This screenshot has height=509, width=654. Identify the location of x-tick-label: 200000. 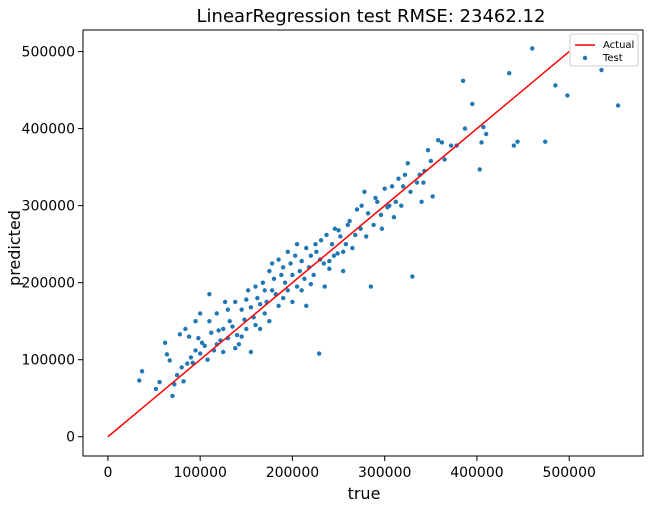
(292, 473).